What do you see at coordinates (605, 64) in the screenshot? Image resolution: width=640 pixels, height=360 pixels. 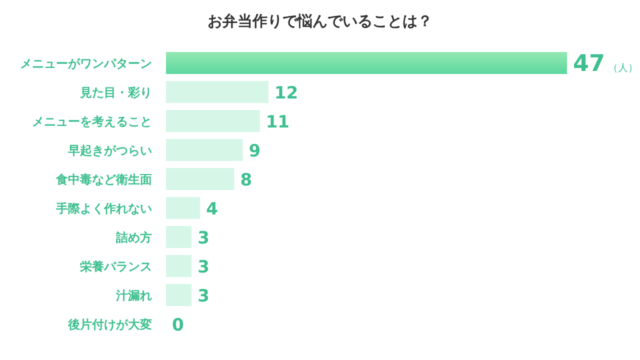 I see `data-label: 47（人）` at bounding box center [605, 64].